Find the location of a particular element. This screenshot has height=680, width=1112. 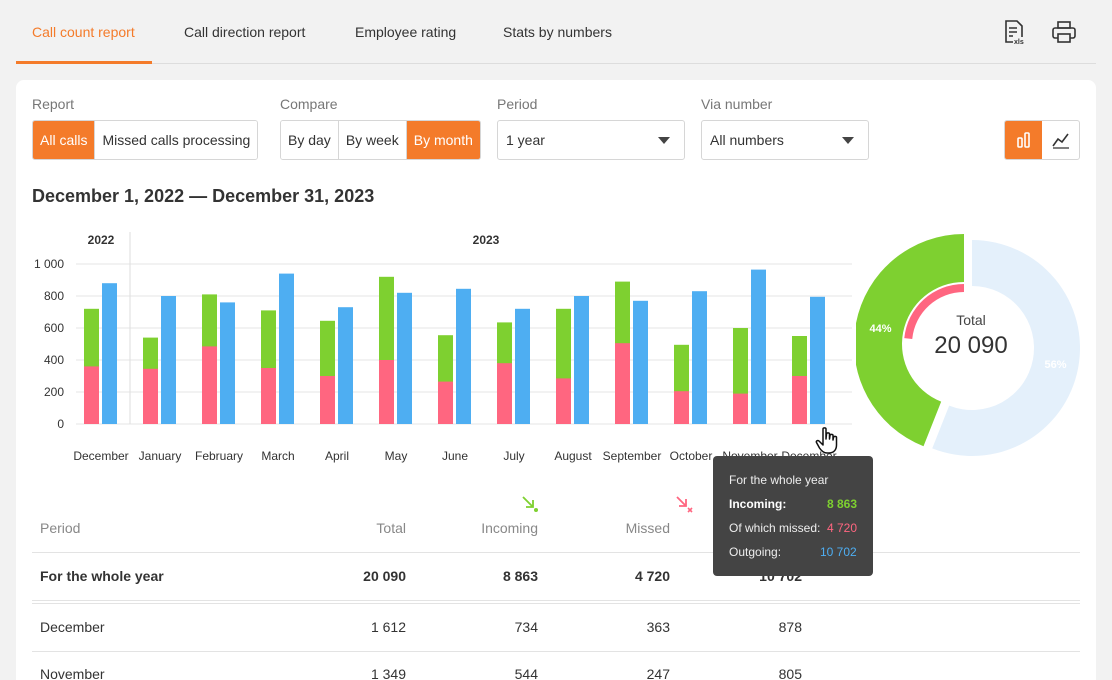

x-tick-label: June is located at coordinates (455, 456).